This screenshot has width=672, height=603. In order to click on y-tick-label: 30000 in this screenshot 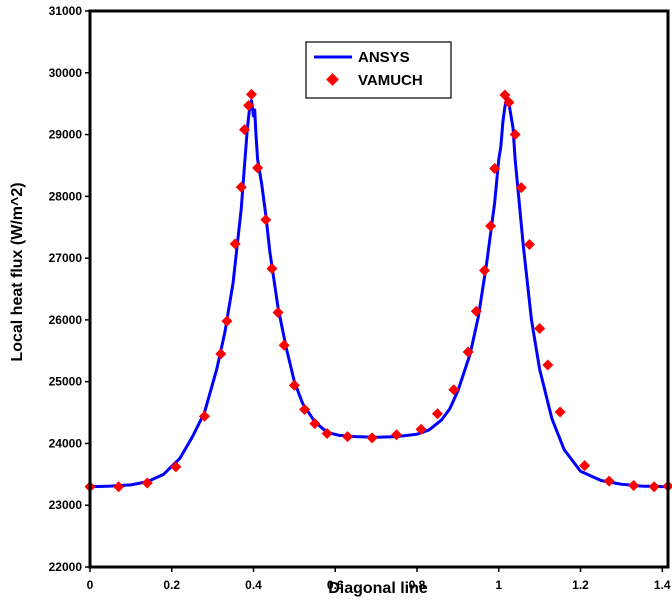, I will do `click(66, 73)`.